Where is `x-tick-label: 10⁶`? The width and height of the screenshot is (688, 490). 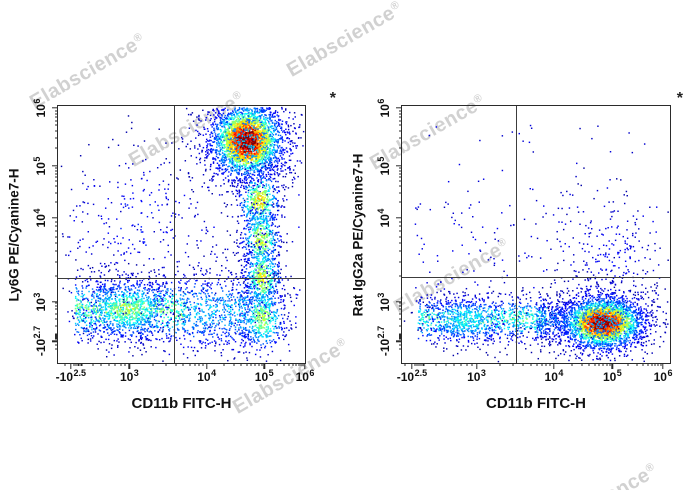
x-tick-label: 10⁶ is located at coordinates (305, 376).